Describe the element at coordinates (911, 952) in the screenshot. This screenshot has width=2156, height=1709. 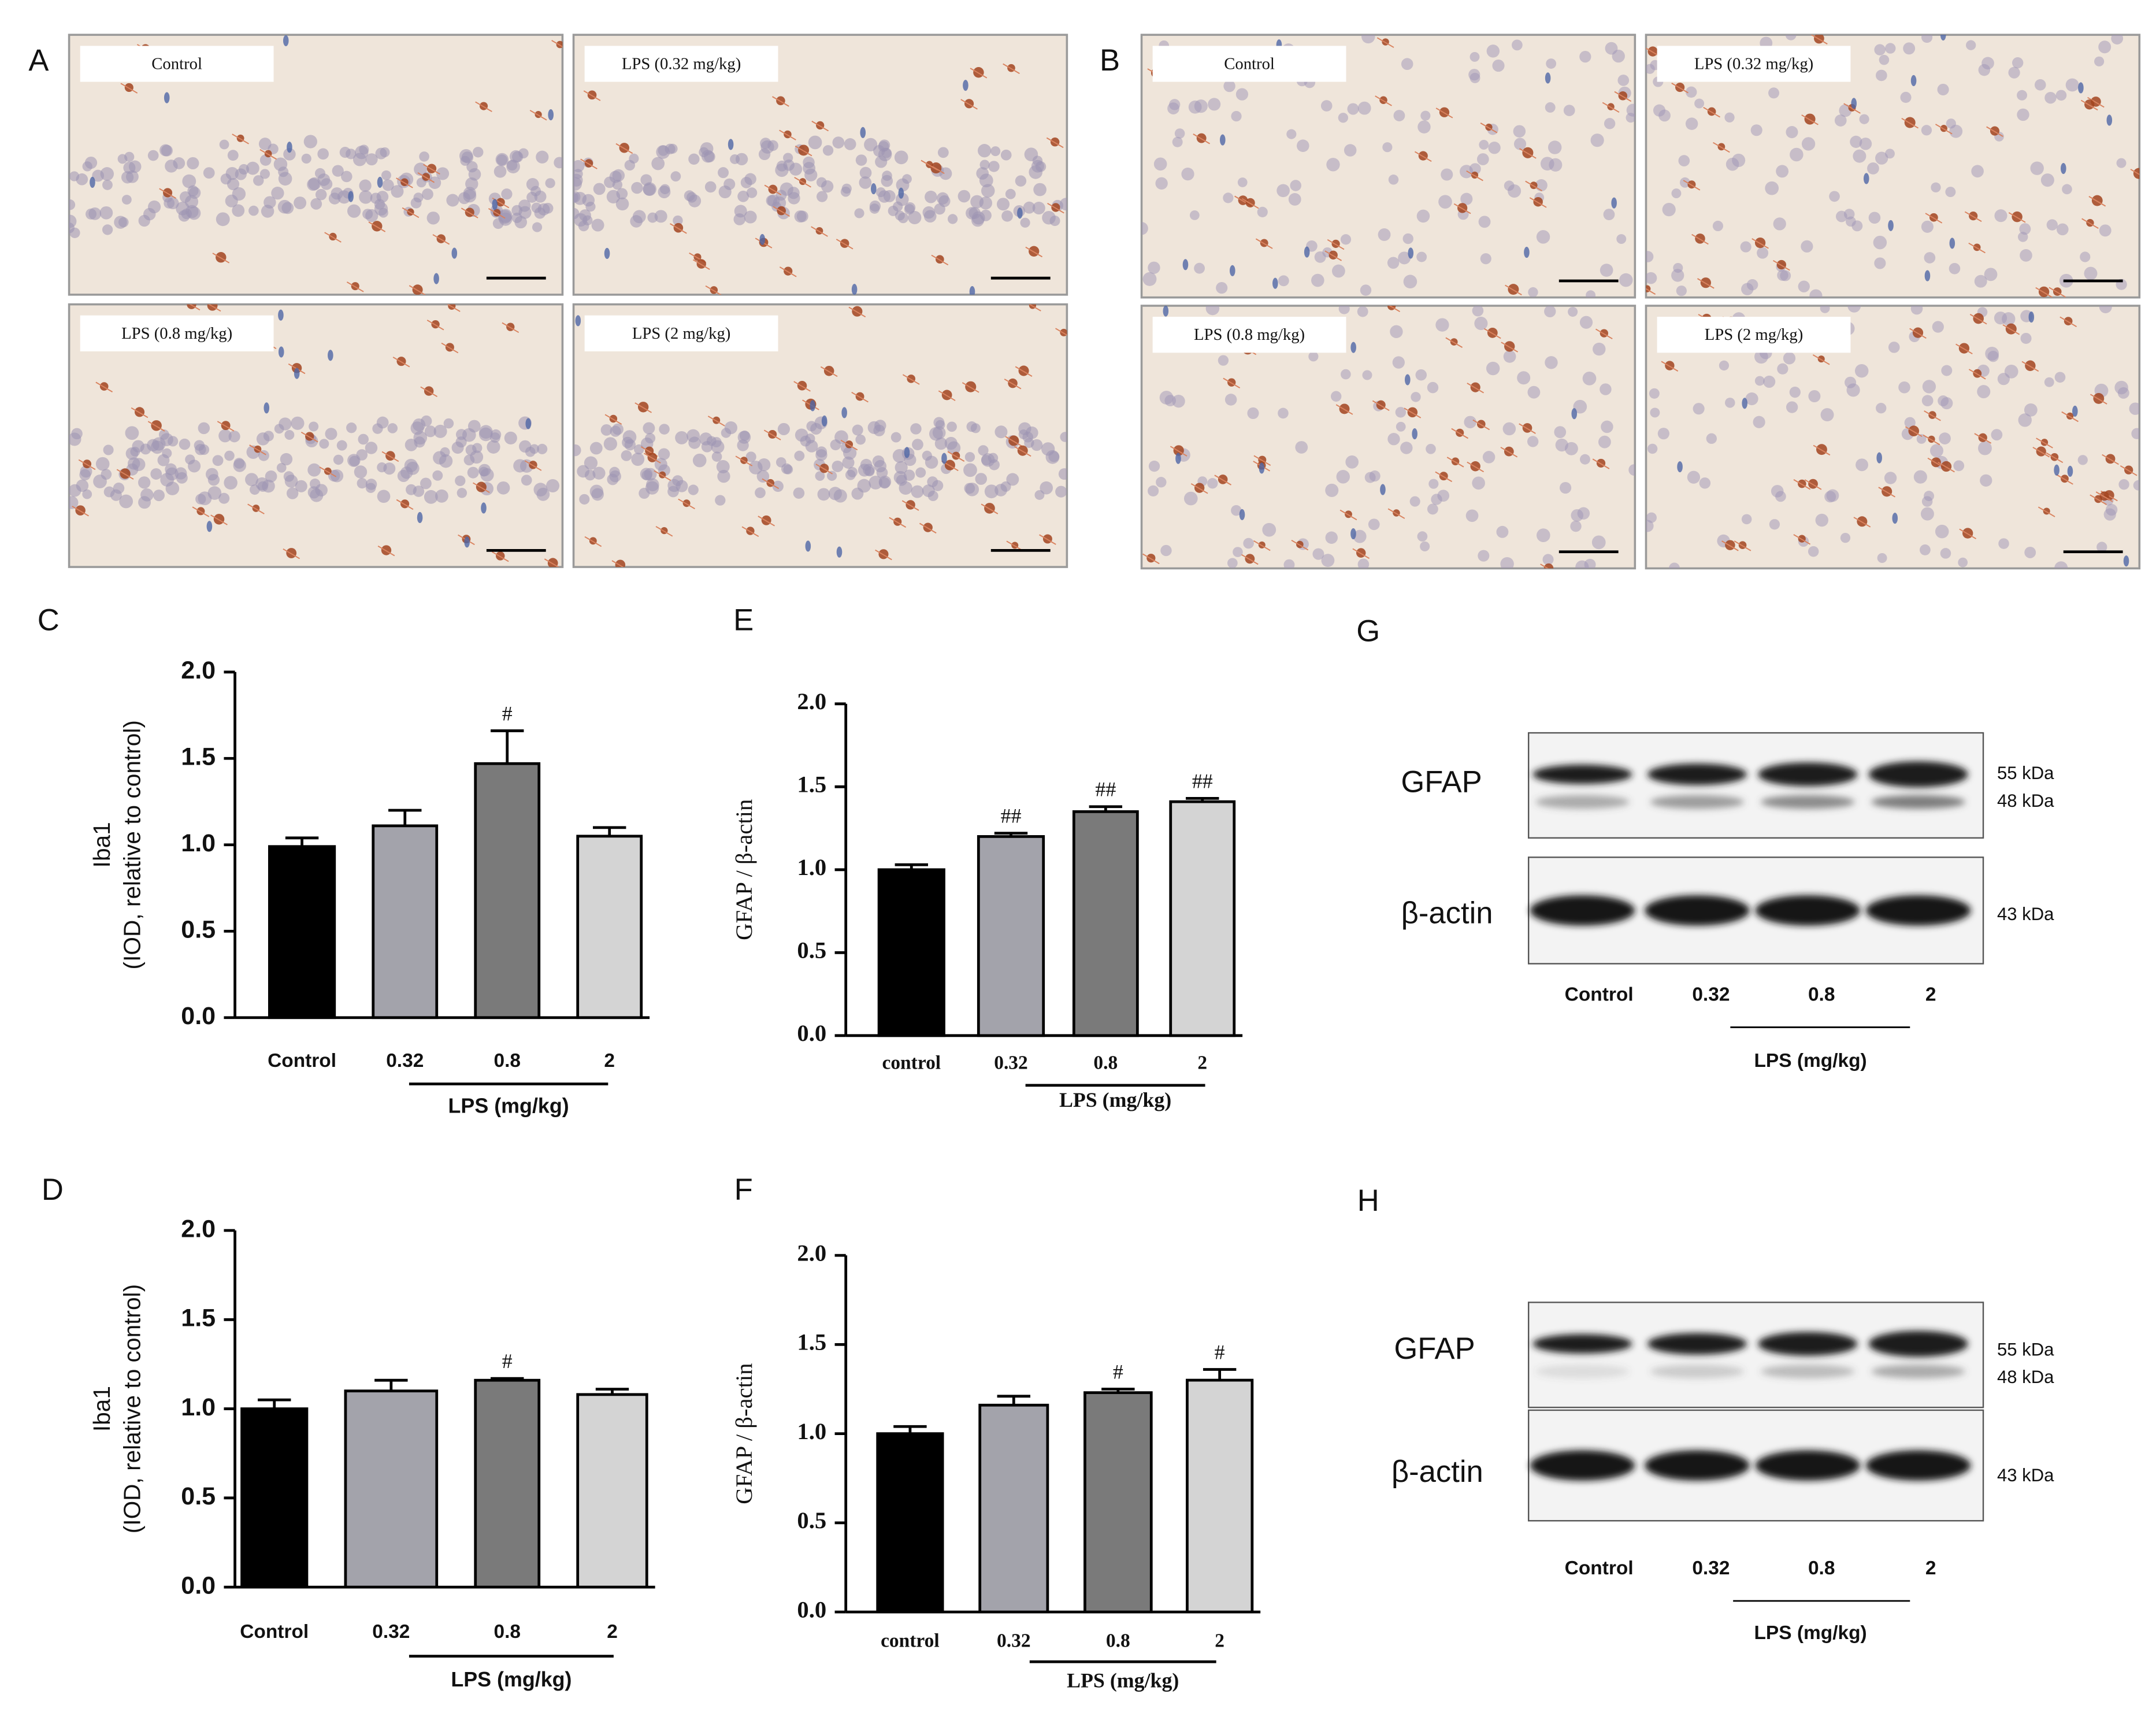
I see `bar` at that location.